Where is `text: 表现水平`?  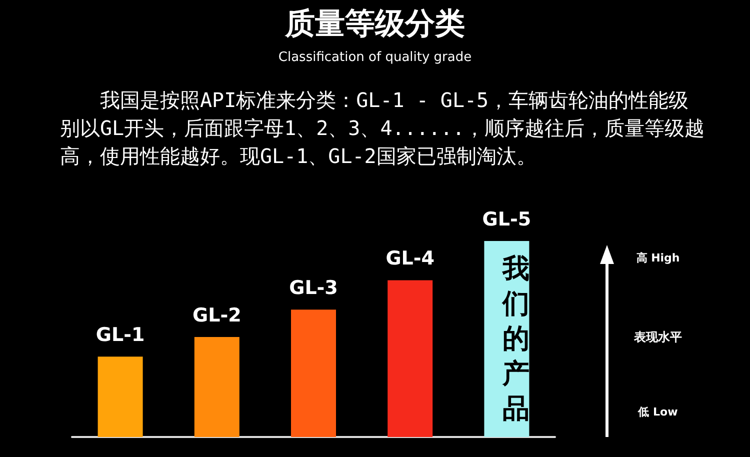 text: 表现水平 is located at coordinates (657, 337).